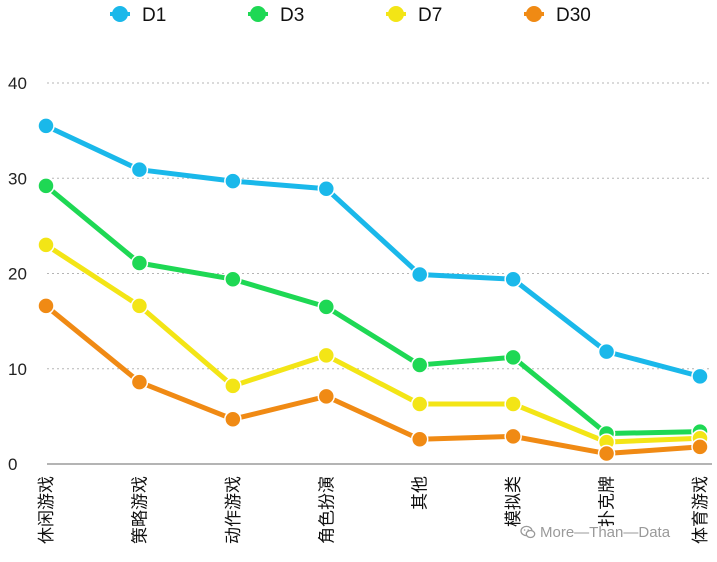 This screenshot has height=562, width=717. What do you see at coordinates (17, 83) in the screenshot?
I see `y-tick-label: 40` at bounding box center [17, 83].